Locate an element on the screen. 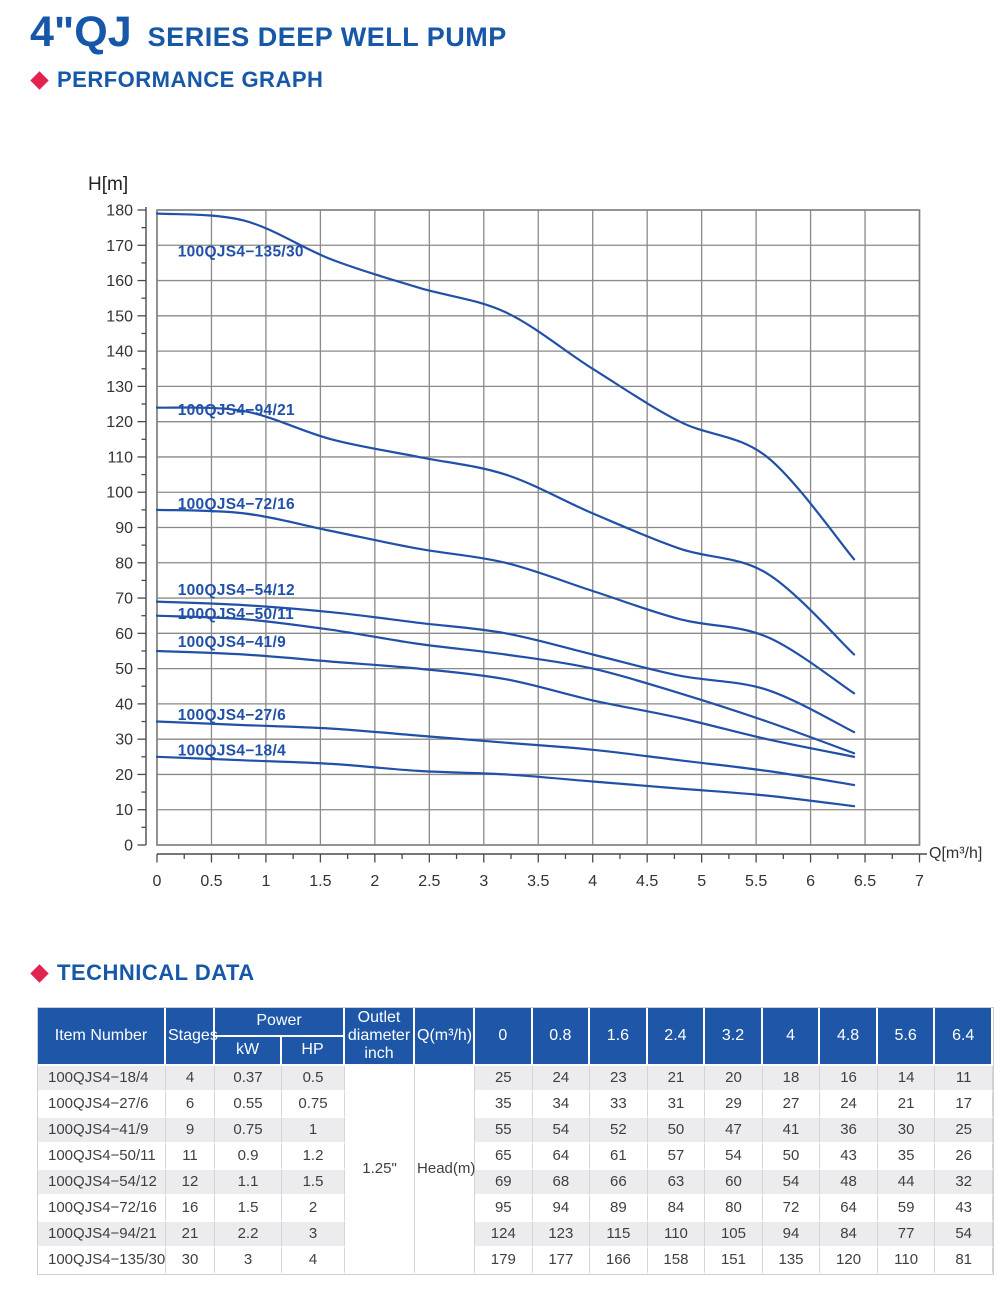 This screenshot has width=1006, height=1292. head-value-cell: 36 is located at coordinates (849, 1130).